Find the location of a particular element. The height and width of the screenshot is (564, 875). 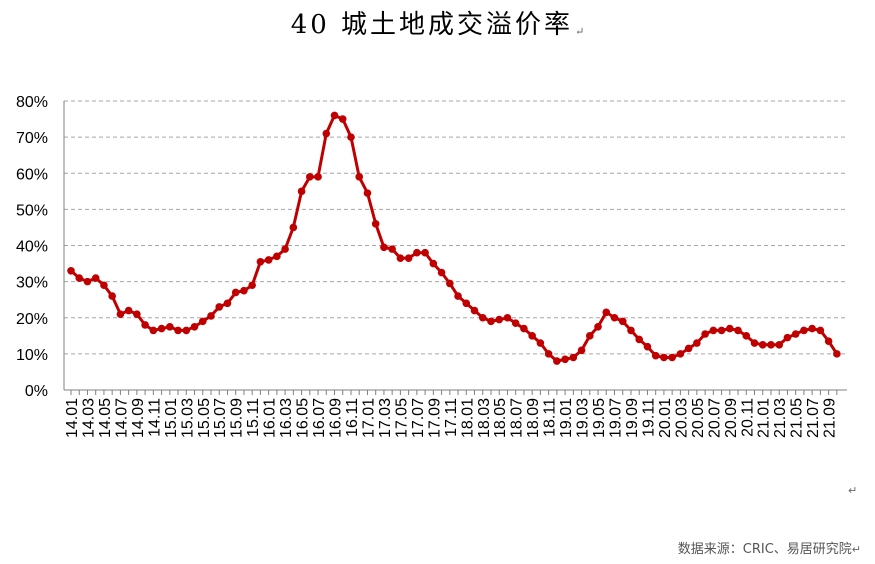

x-tick-label: 21.09 is located at coordinates (830, 418).